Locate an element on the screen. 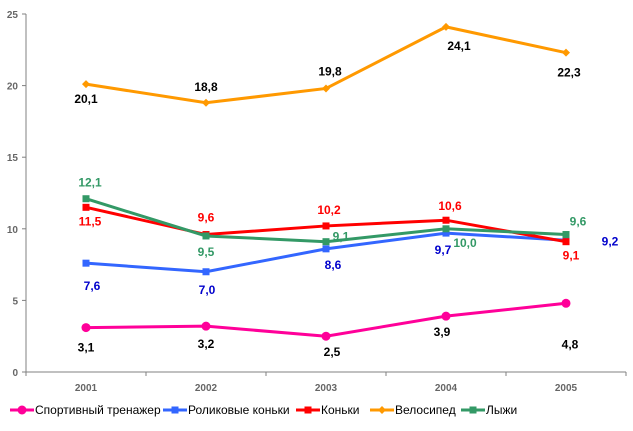  data-label: 18,8 is located at coordinates (206, 87).